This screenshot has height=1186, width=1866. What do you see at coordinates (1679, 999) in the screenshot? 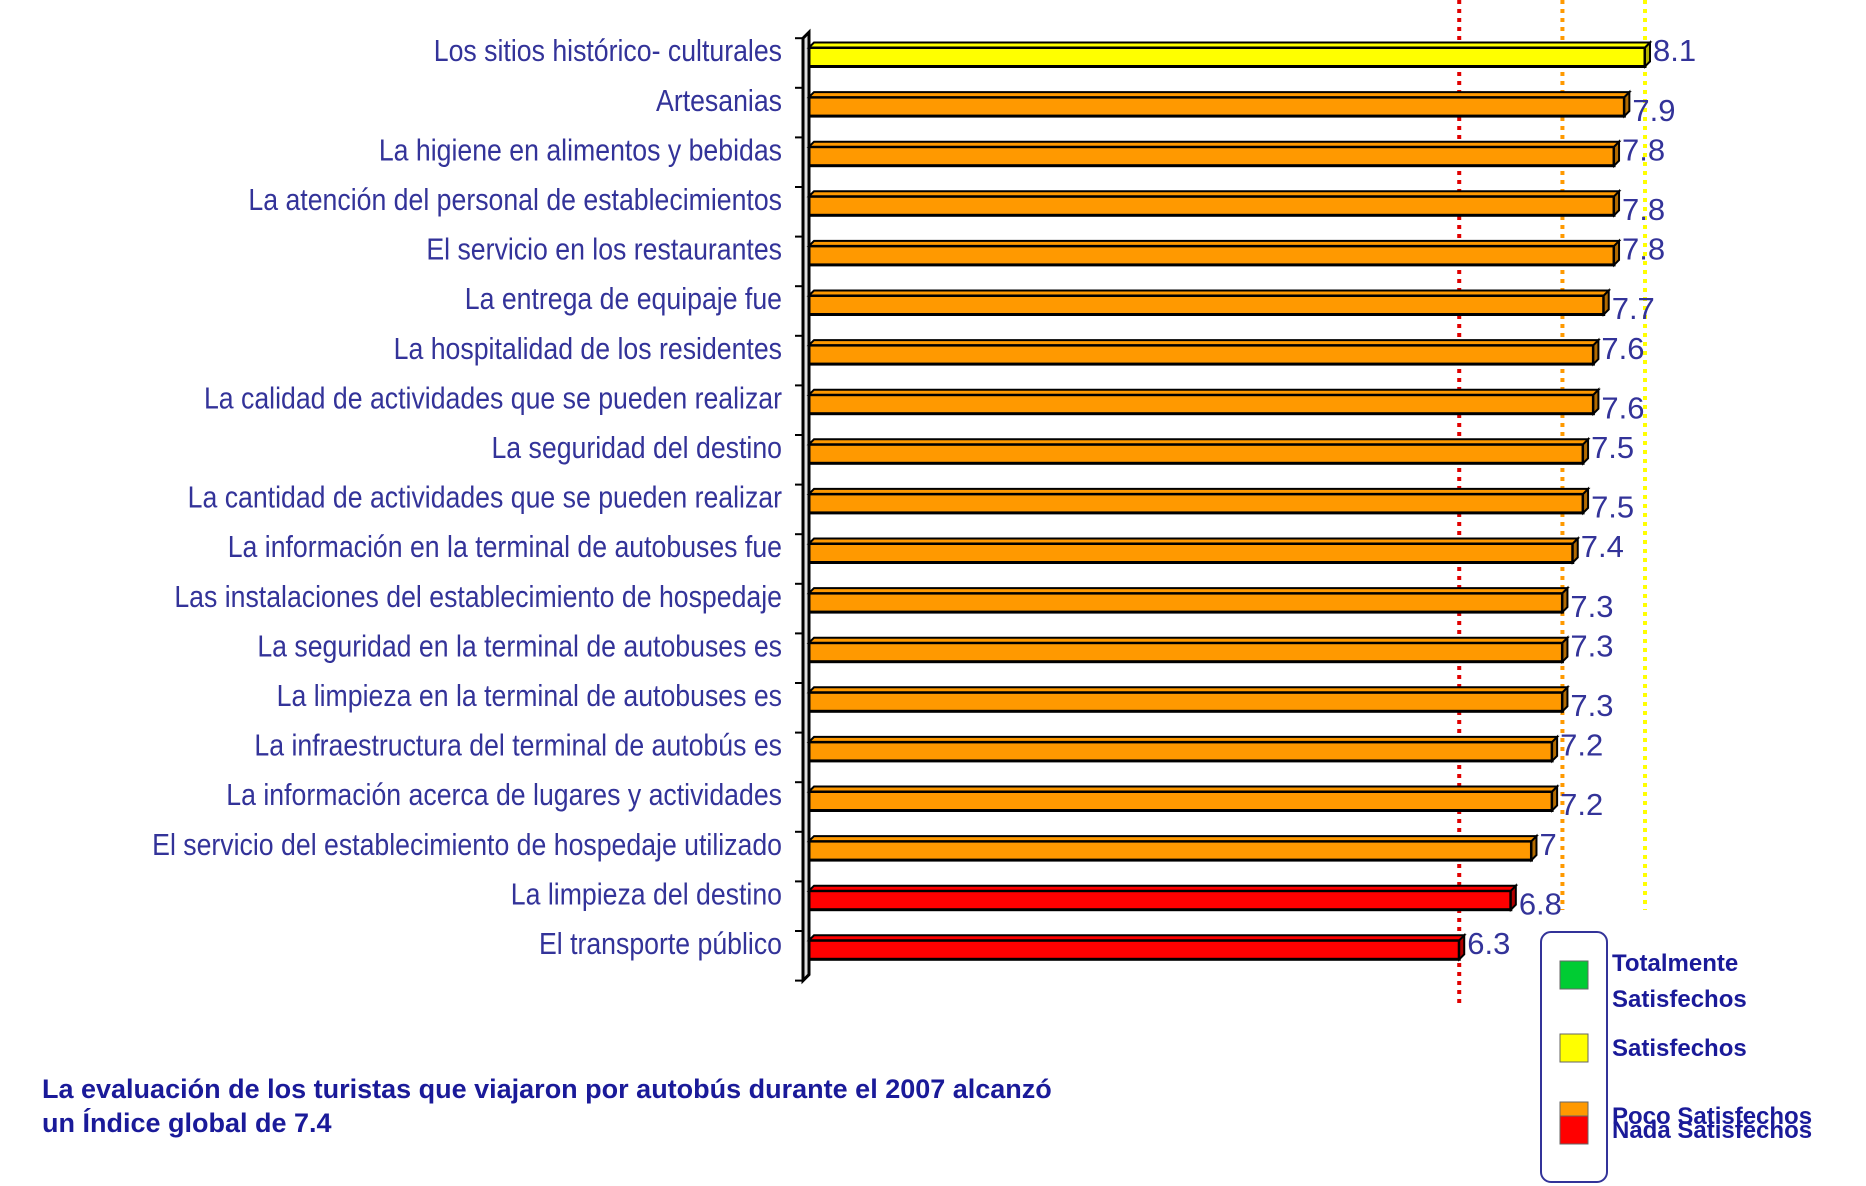
I see `legend-label-line: Satisfechos` at bounding box center [1679, 999].